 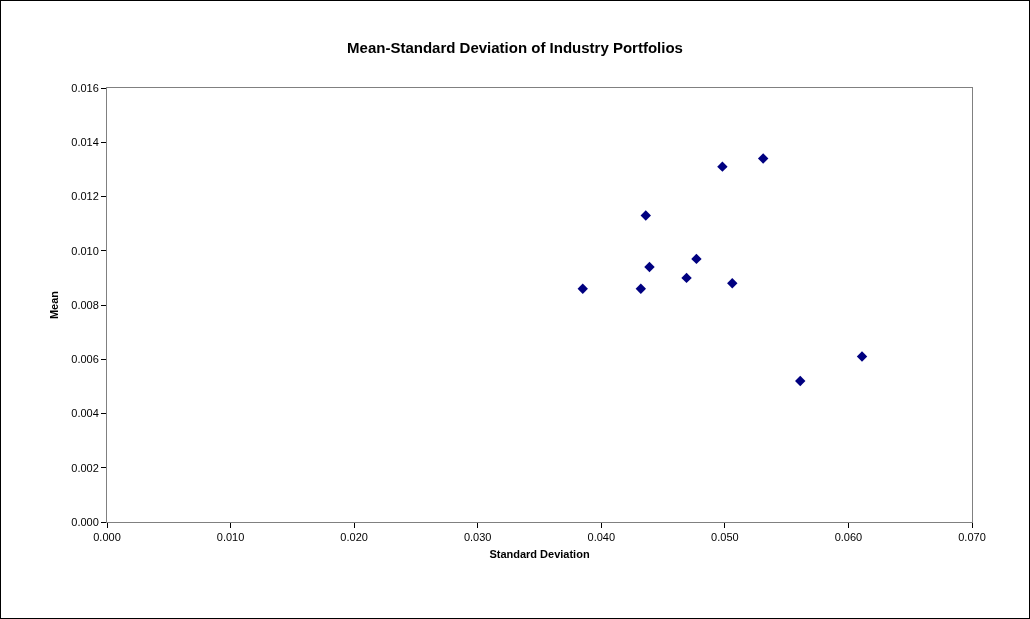 I want to click on x-tick-label: 0.020, so click(x=354, y=537).